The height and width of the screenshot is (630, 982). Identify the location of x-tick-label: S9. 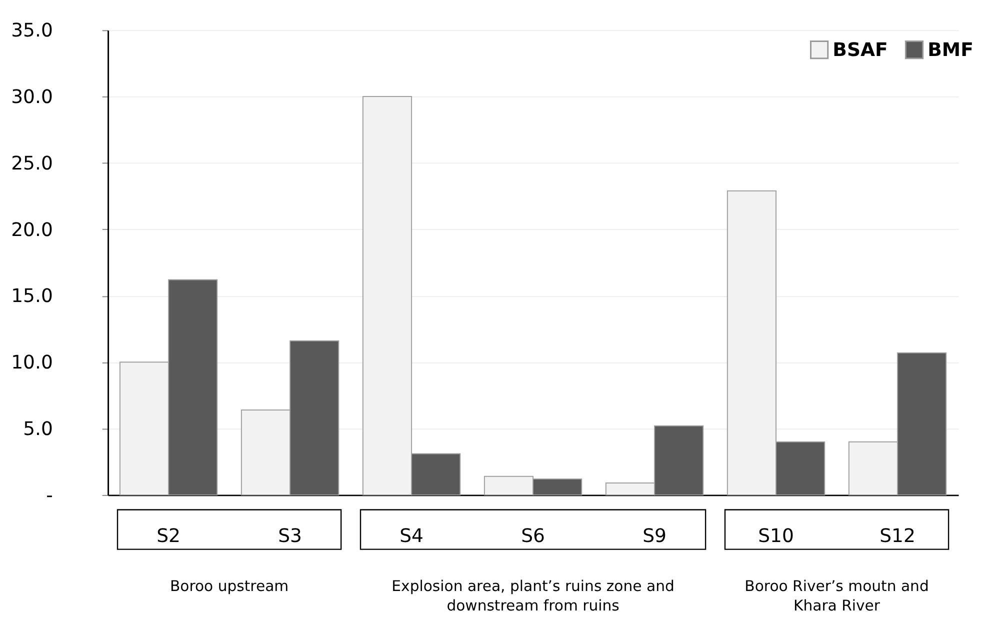
(654, 536).